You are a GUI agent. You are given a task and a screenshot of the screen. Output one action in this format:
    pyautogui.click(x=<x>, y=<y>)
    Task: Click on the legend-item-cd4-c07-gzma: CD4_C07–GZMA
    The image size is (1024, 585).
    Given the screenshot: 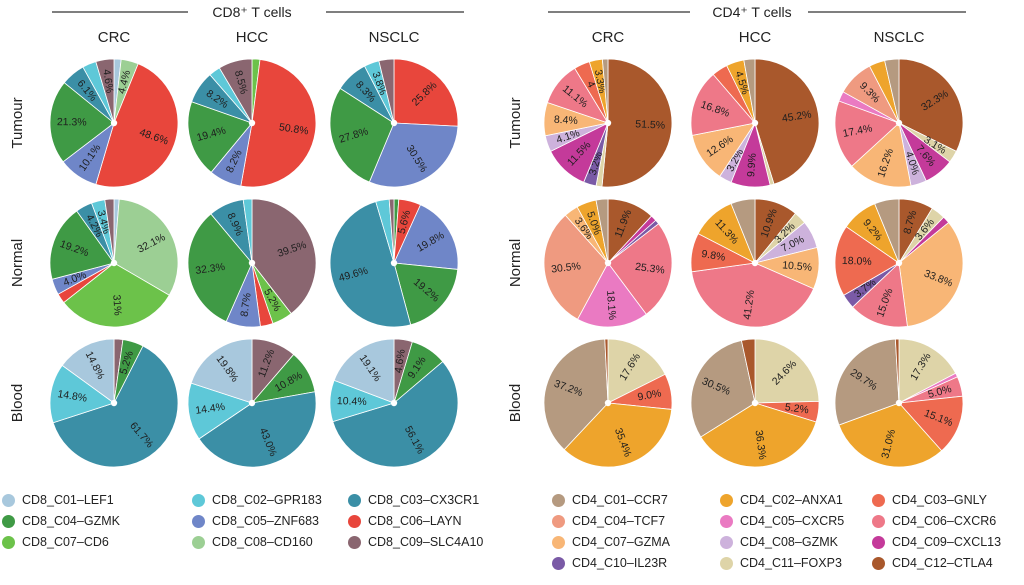 What is the action you would take?
    pyautogui.click(x=611, y=542)
    